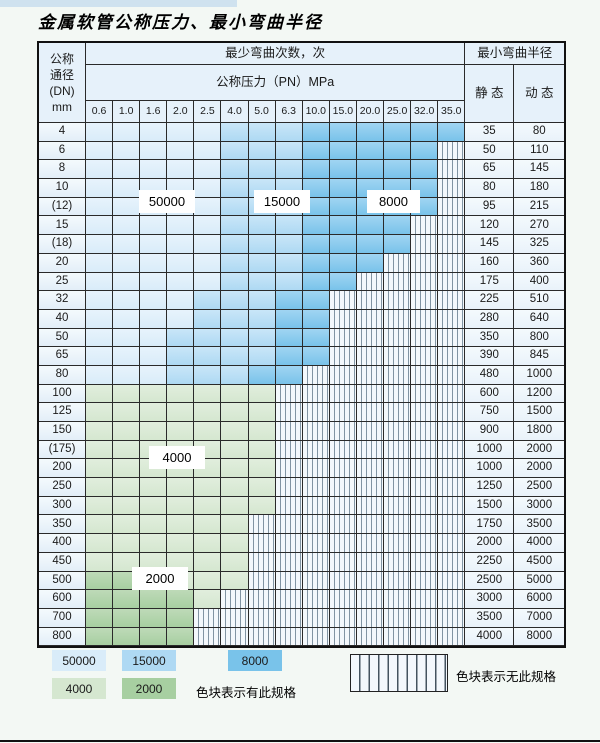  What do you see at coordinates (289, 112) in the screenshot?
I see `pressure-tick: 6.3` at bounding box center [289, 112].